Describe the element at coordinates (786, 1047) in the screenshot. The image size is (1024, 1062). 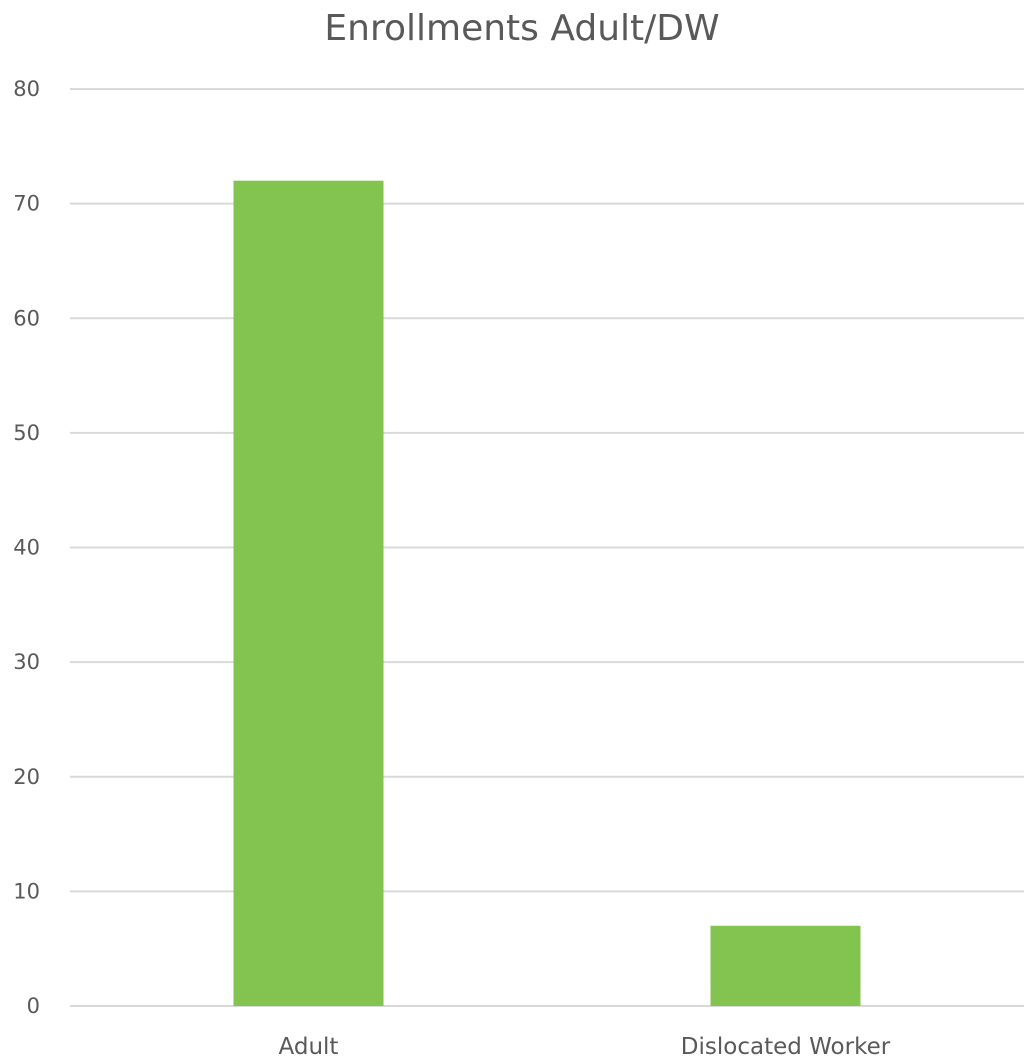
I see `x-category-label: Dislocated Worker` at that location.